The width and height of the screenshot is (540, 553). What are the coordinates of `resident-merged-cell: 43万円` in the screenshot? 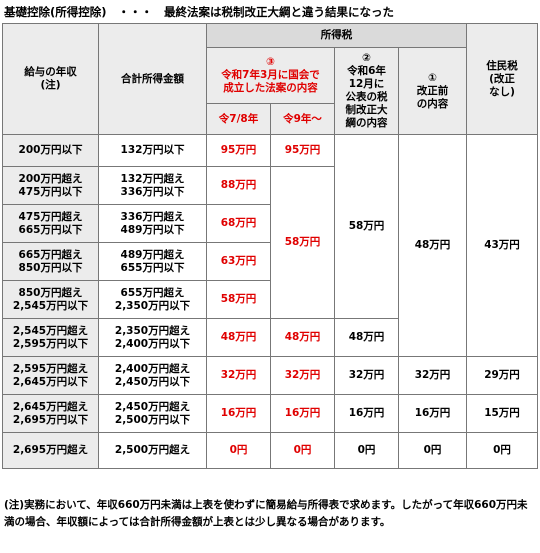 It's located at (502, 245).